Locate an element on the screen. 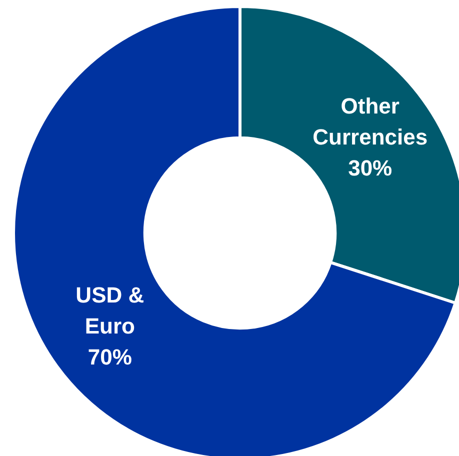 This screenshot has height=456, width=459. slice-label: Other Currencies is located at coordinates (370, 122).